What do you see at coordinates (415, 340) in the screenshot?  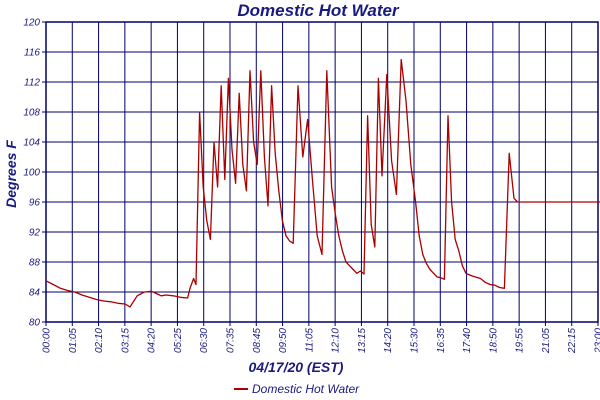 I see `x-tick-label: 15:30` at bounding box center [415, 340].